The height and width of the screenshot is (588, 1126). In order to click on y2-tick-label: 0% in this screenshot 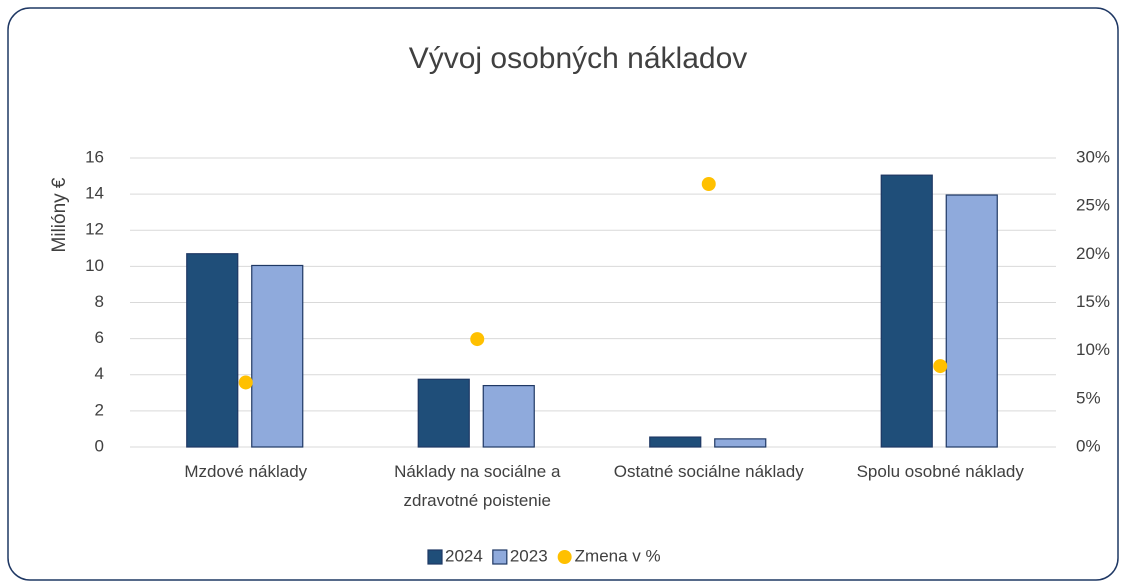, I will do `click(1088, 445)`.